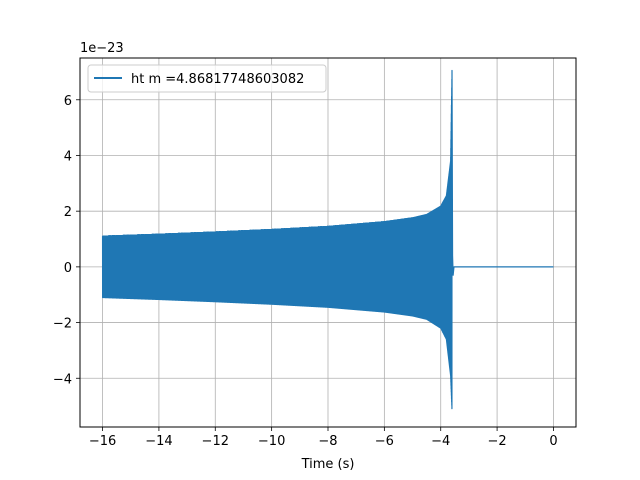  Describe the element at coordinates (497, 441) in the screenshot. I see `x-tick-label: −2` at that location.